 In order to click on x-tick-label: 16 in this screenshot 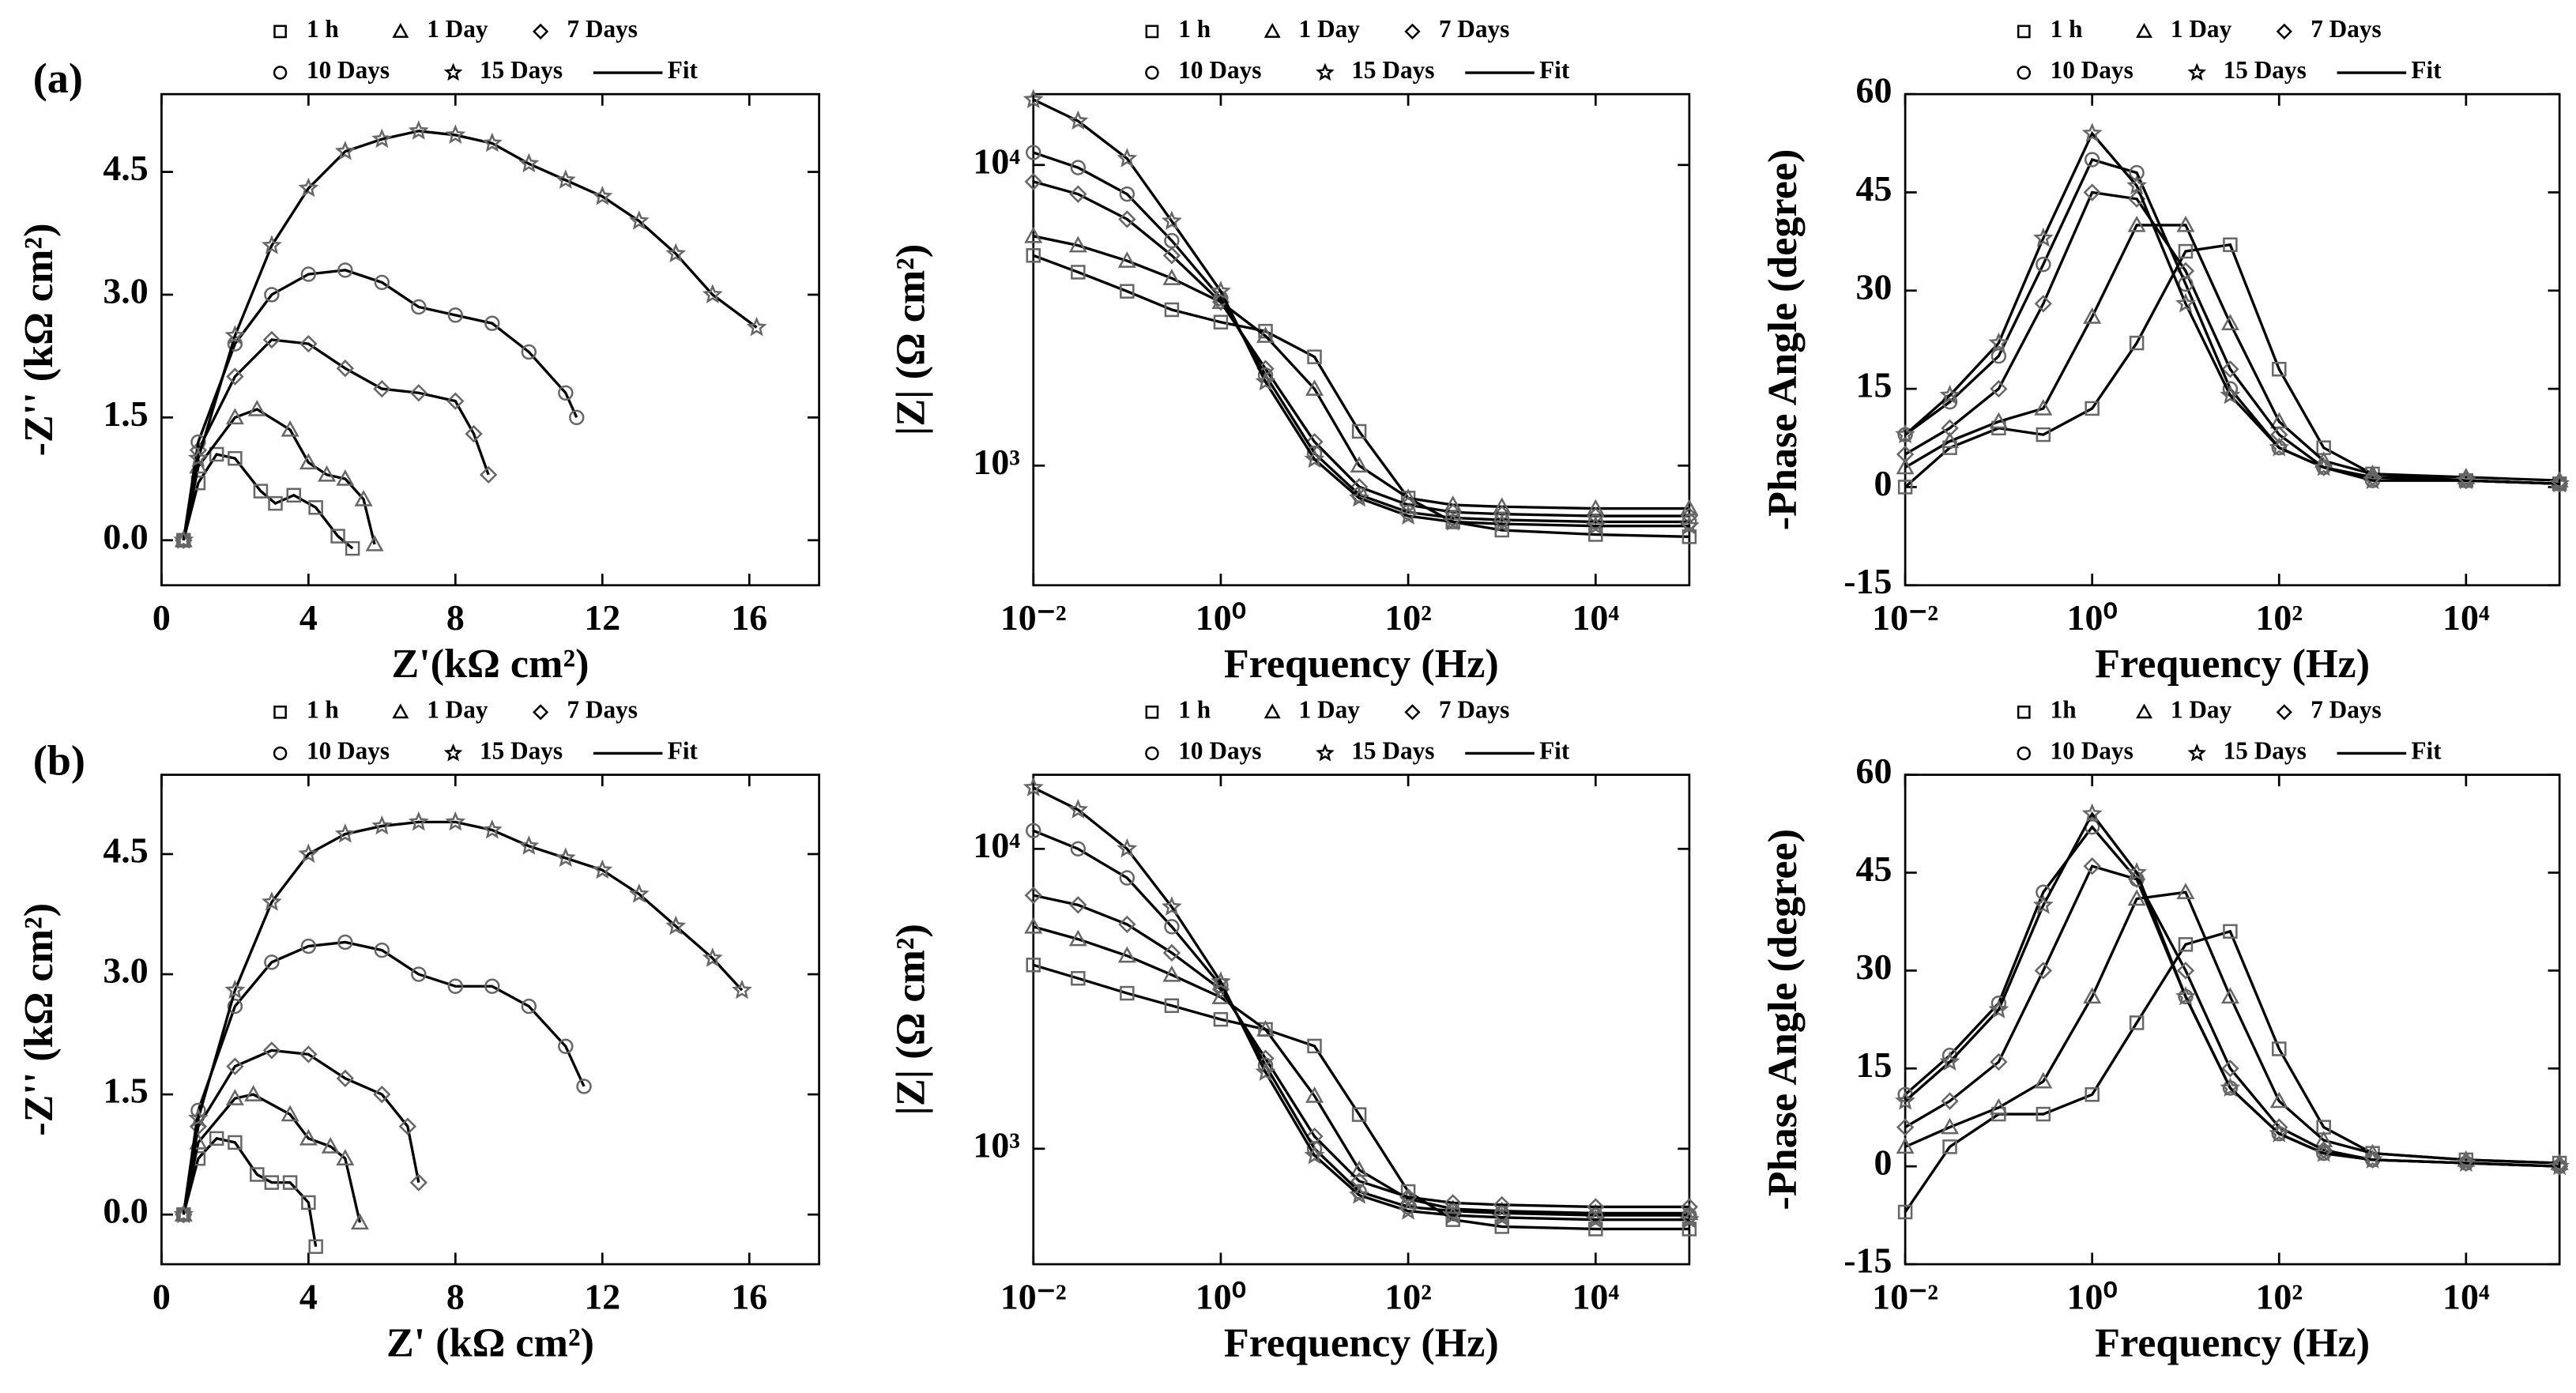, I will do `click(749, 617)`.